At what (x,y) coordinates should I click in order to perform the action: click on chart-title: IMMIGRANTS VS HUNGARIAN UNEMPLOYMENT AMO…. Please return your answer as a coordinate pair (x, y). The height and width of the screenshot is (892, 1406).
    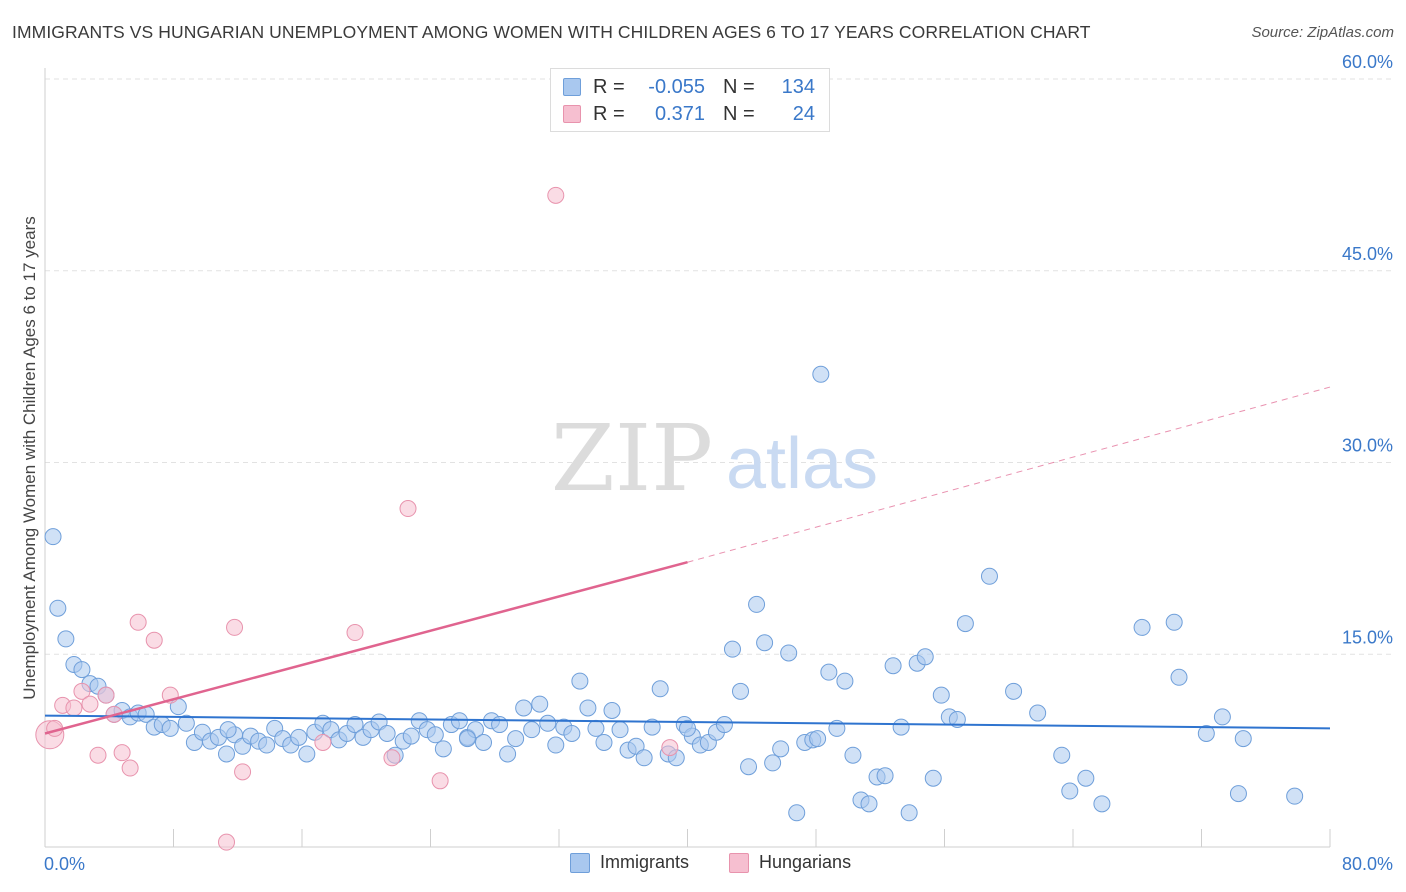
    Looking at the image, I should click on (551, 32).